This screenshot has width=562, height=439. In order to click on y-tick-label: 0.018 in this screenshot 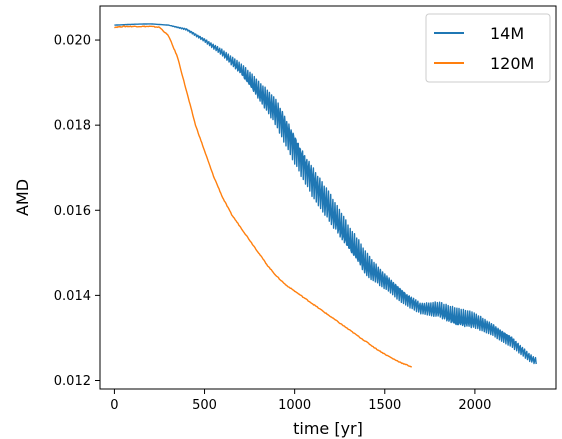, I will do `click(72, 126)`.